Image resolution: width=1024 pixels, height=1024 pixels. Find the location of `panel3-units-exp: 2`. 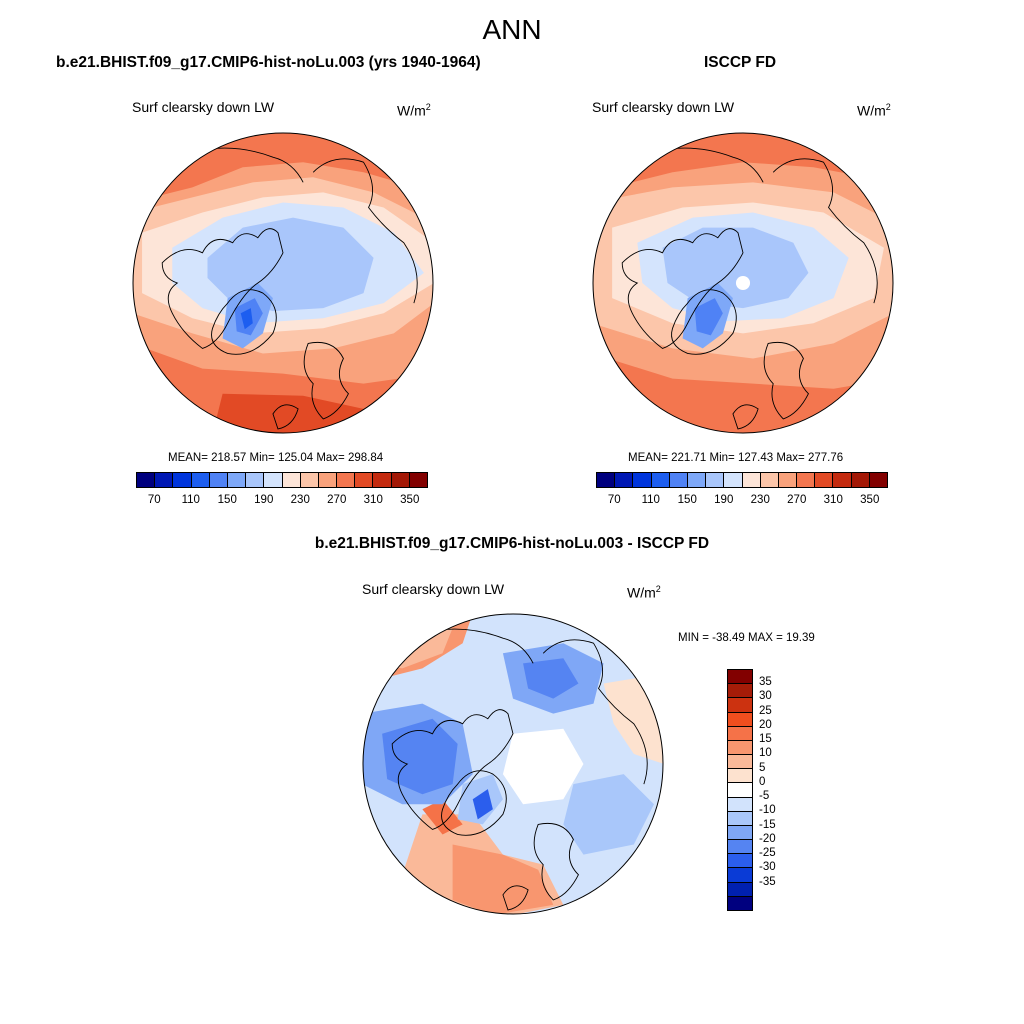

panel3-units-exp: 2 is located at coordinates (658, 589).